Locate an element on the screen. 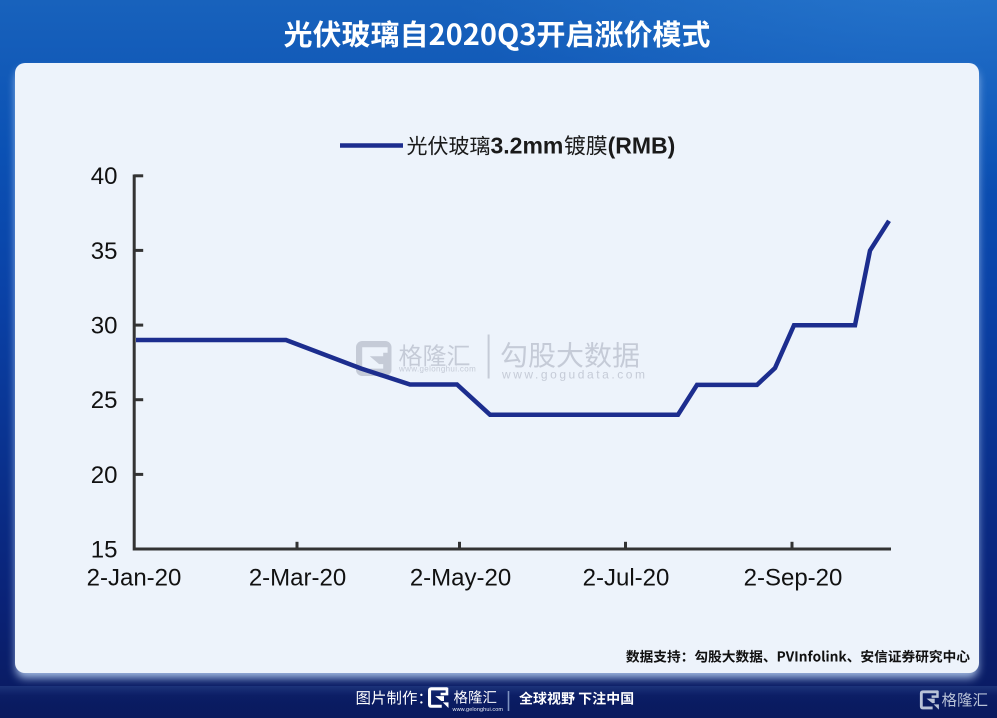  svg-text: 3.2mm is located at coordinates (527, 146).